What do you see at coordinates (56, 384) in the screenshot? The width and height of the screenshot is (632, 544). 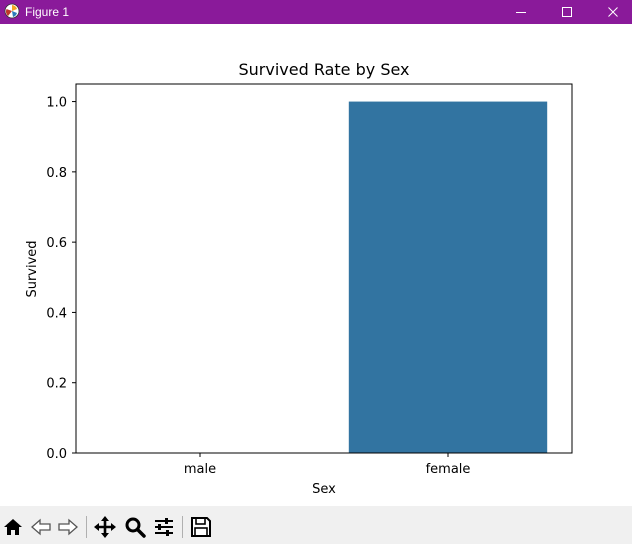 I see `y-tick-label: 0.2` at bounding box center [56, 384].